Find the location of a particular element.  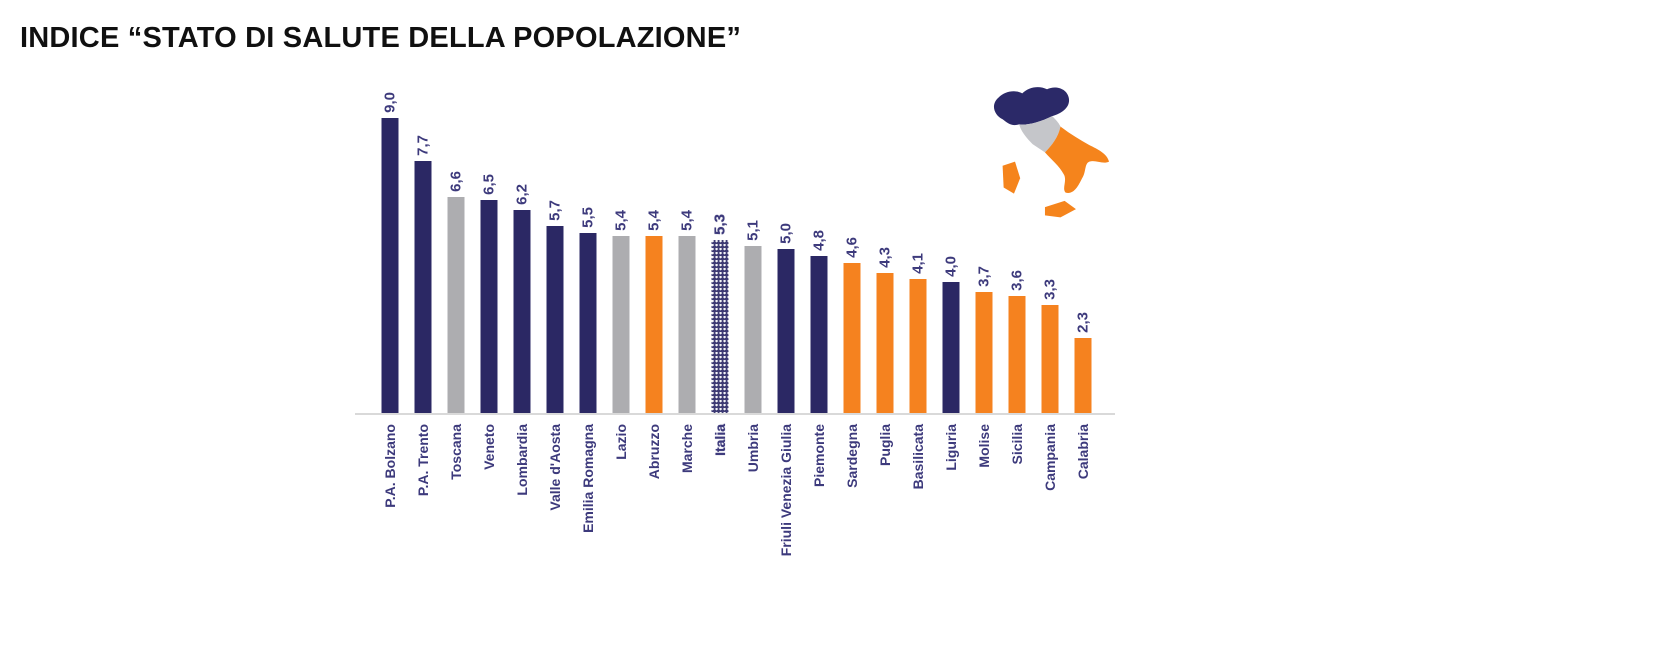

x-axis-label-piemonte: Piemonte is located at coordinates (818, 456).